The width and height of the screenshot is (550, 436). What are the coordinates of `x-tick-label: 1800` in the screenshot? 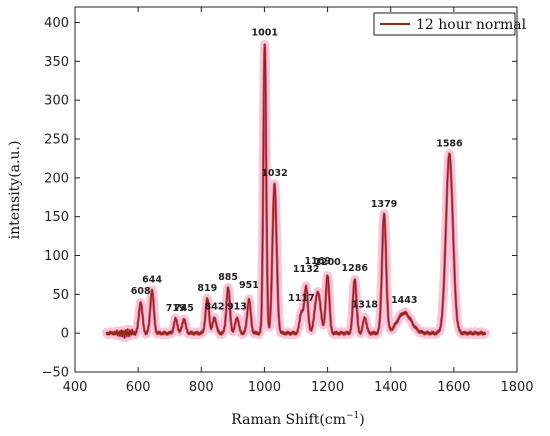 It's located at (516, 387).